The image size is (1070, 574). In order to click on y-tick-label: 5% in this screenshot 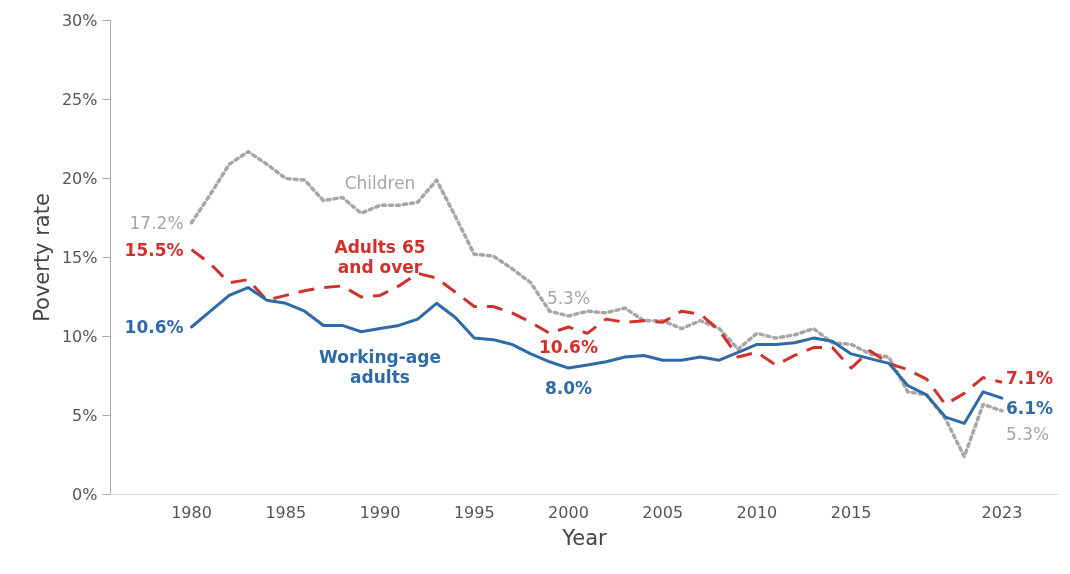, I will do `click(85, 415)`.